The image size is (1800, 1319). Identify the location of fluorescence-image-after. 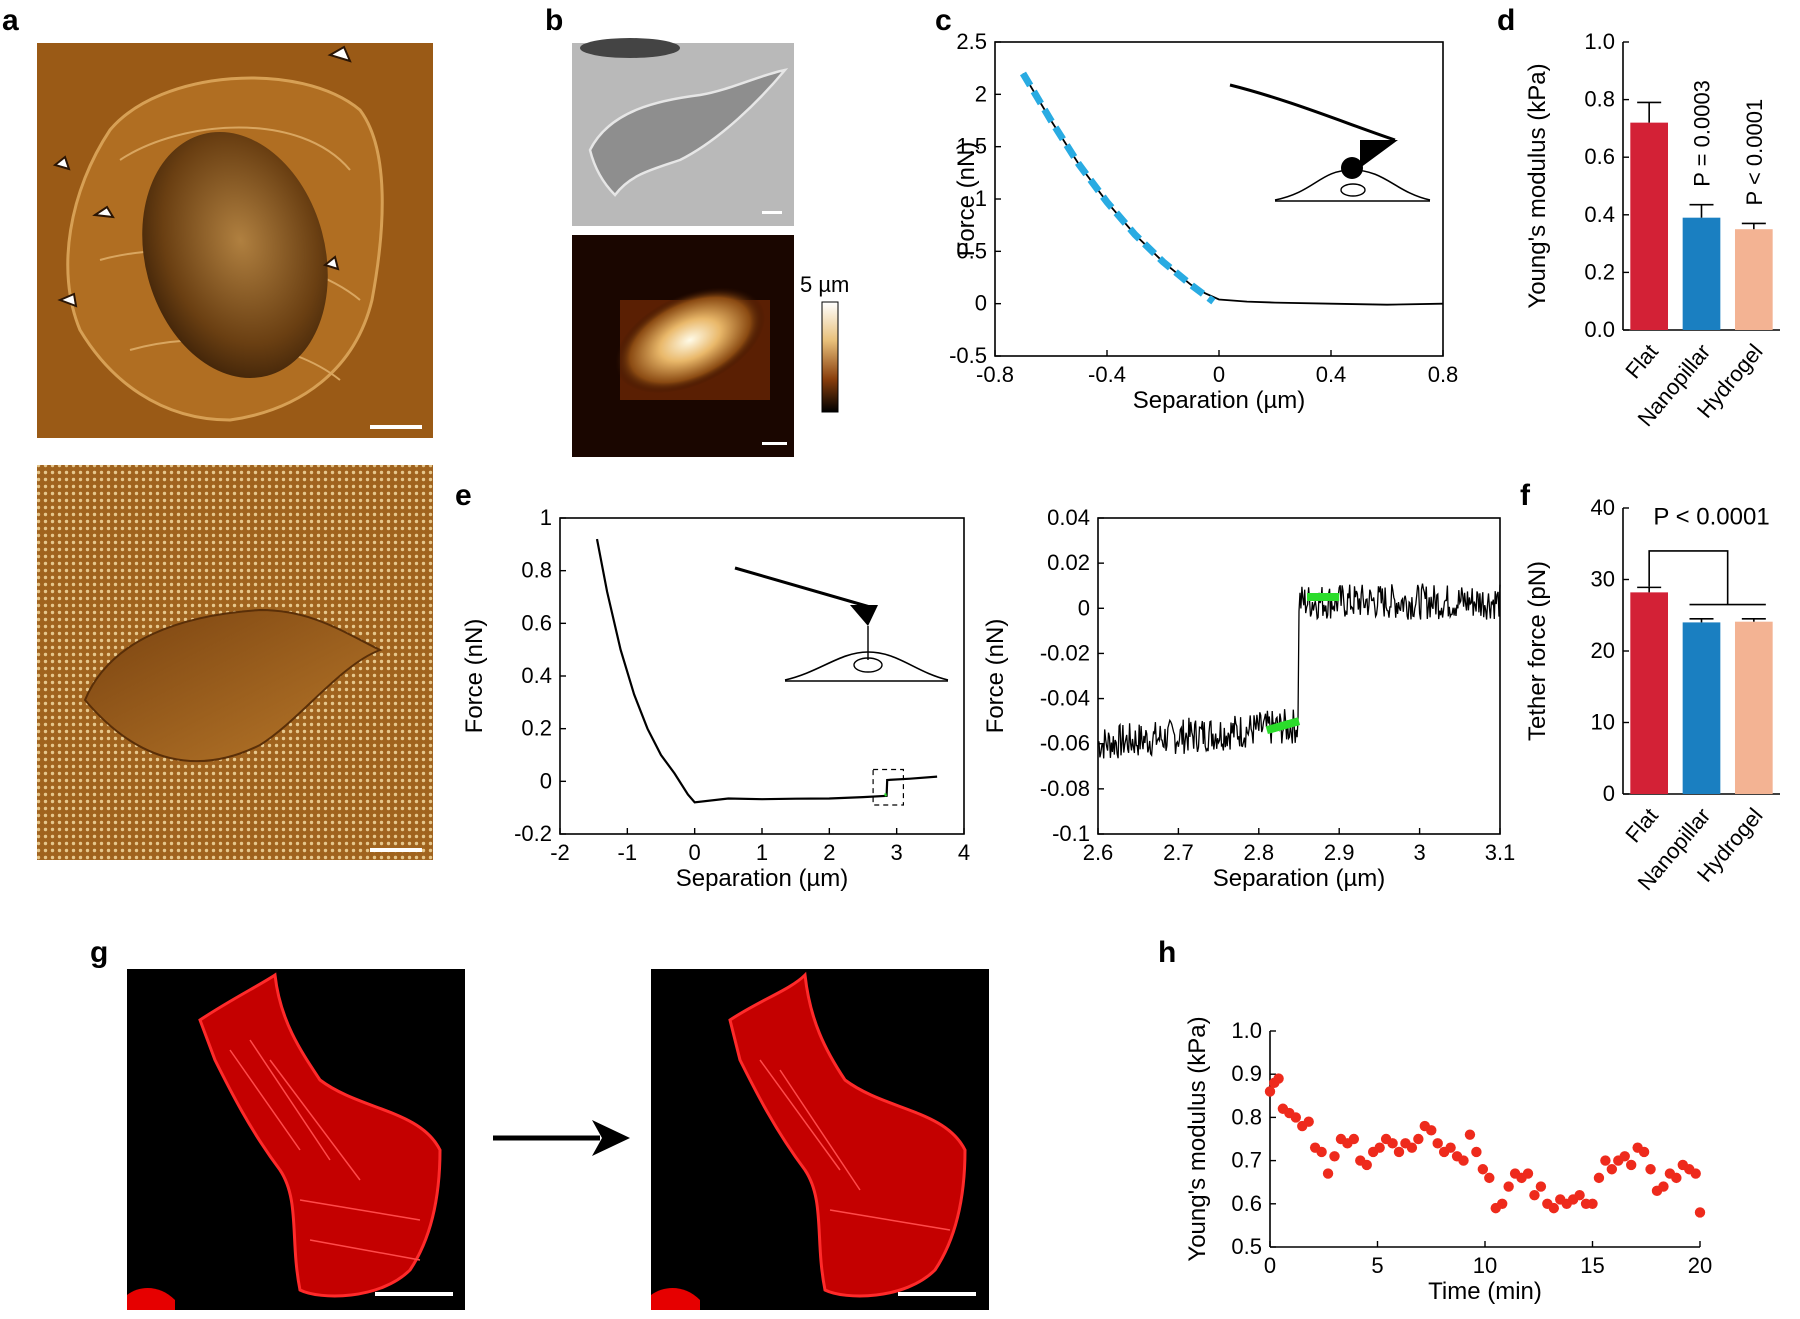
(820, 1139).